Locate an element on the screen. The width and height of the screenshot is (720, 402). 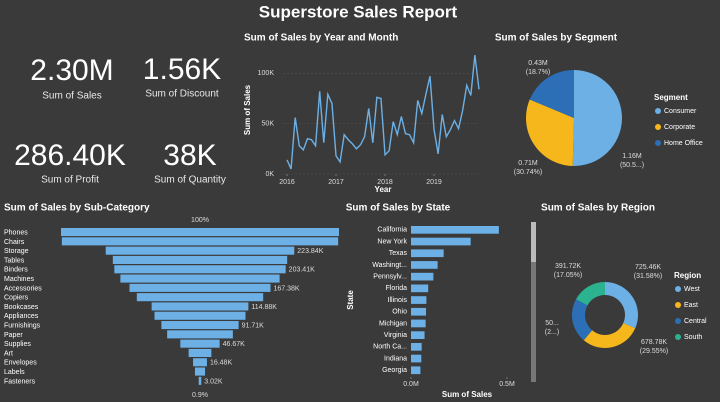
category-label: Illinois is located at coordinates (398, 300).